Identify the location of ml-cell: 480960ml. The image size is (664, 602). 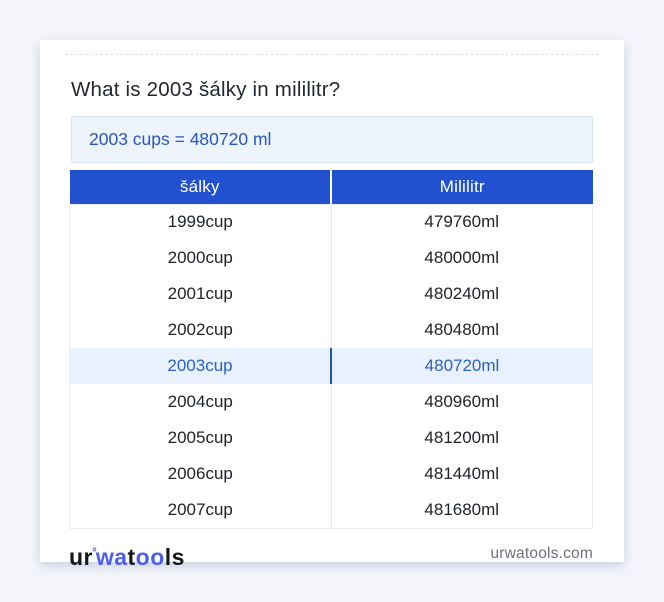
(461, 402).